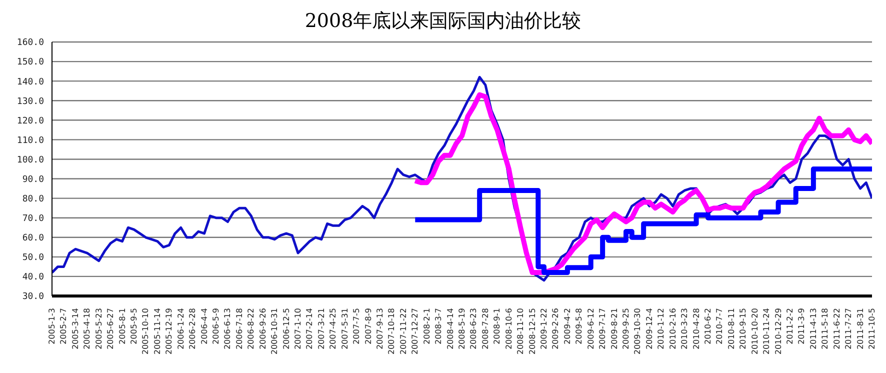 This screenshot has height=373, width=886. Describe the element at coordinates (309, 329) in the screenshot. I see `x-tick-label: 2007-2-14` at that location.